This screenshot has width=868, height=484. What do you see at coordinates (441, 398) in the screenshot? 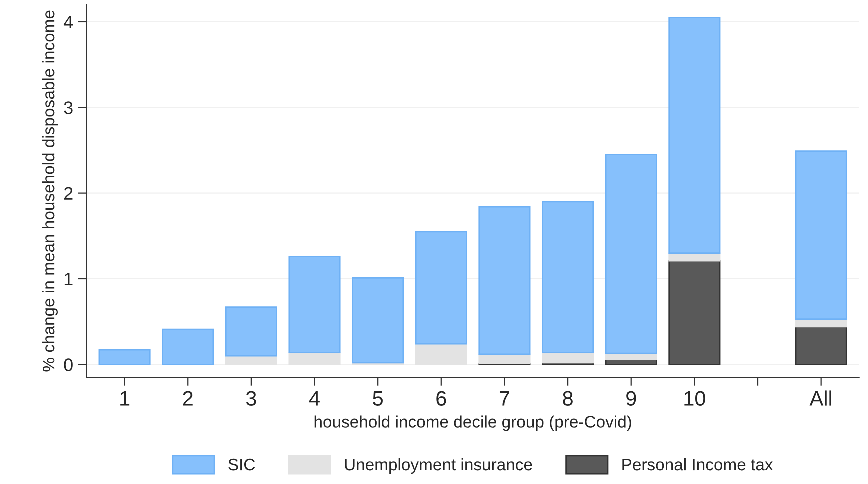
I see `x-tick-label: 6` at bounding box center [441, 398].